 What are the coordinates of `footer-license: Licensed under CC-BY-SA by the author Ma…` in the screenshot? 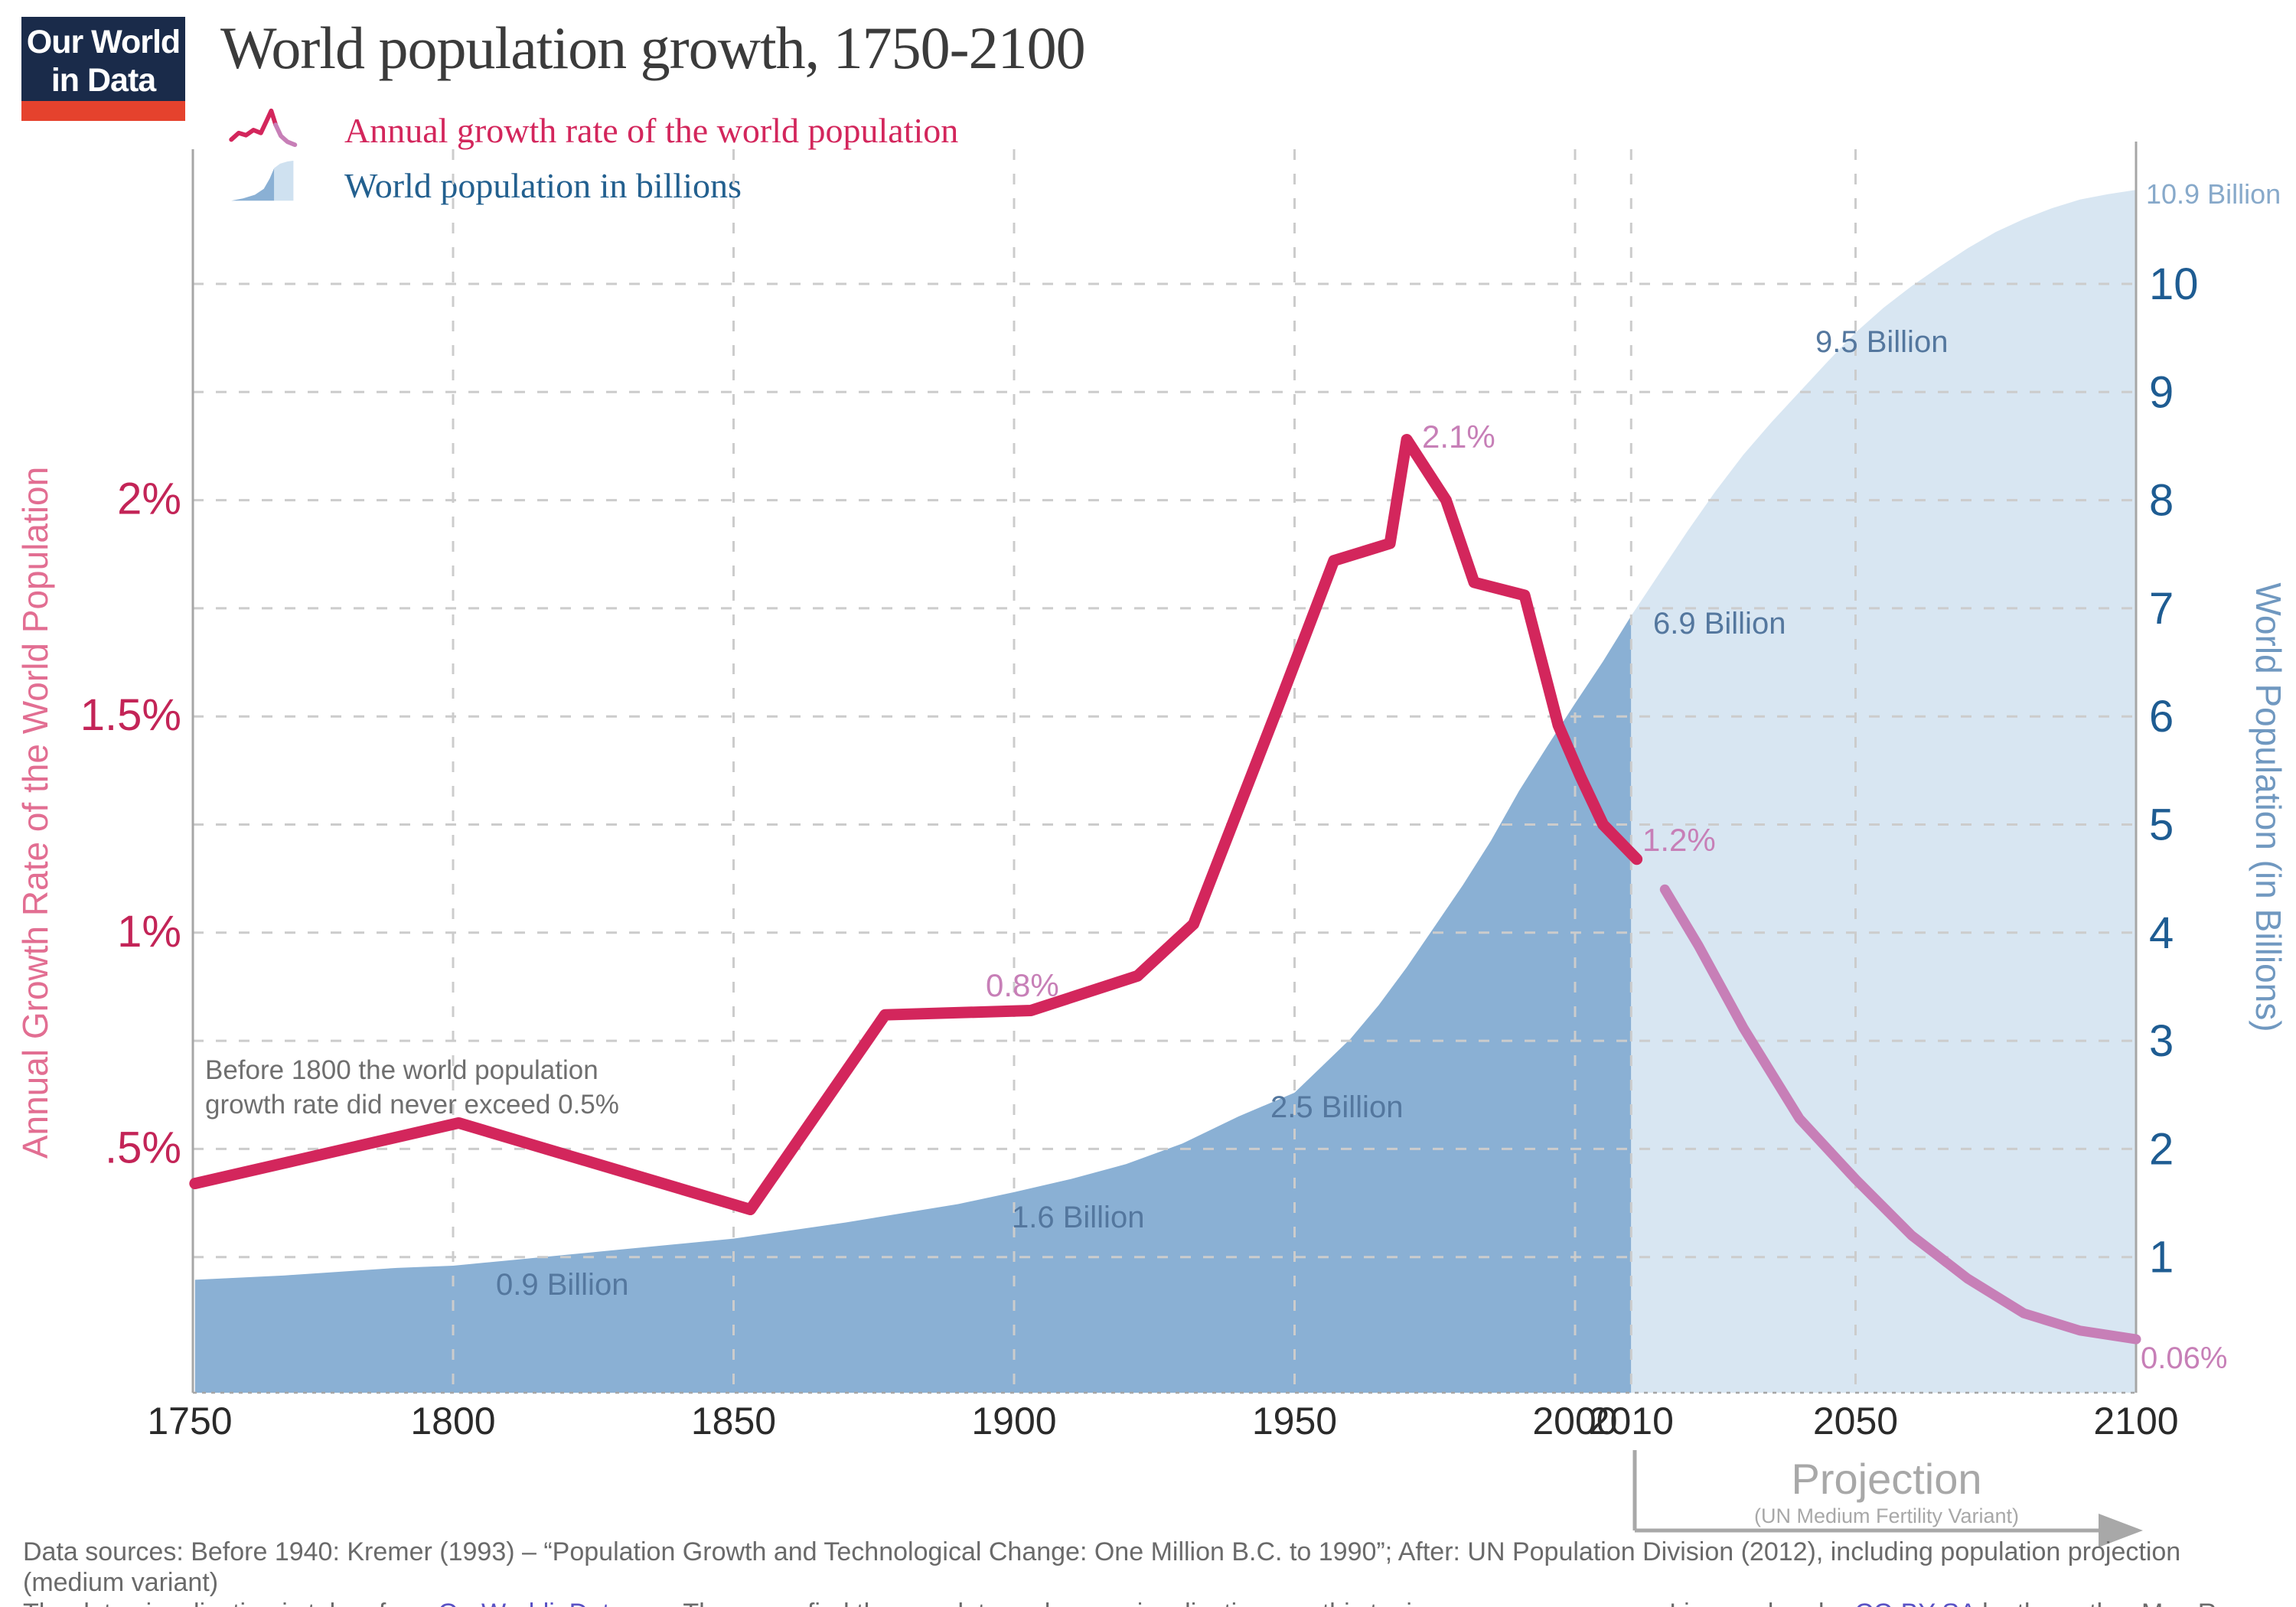 It's located at (1971, 1602).